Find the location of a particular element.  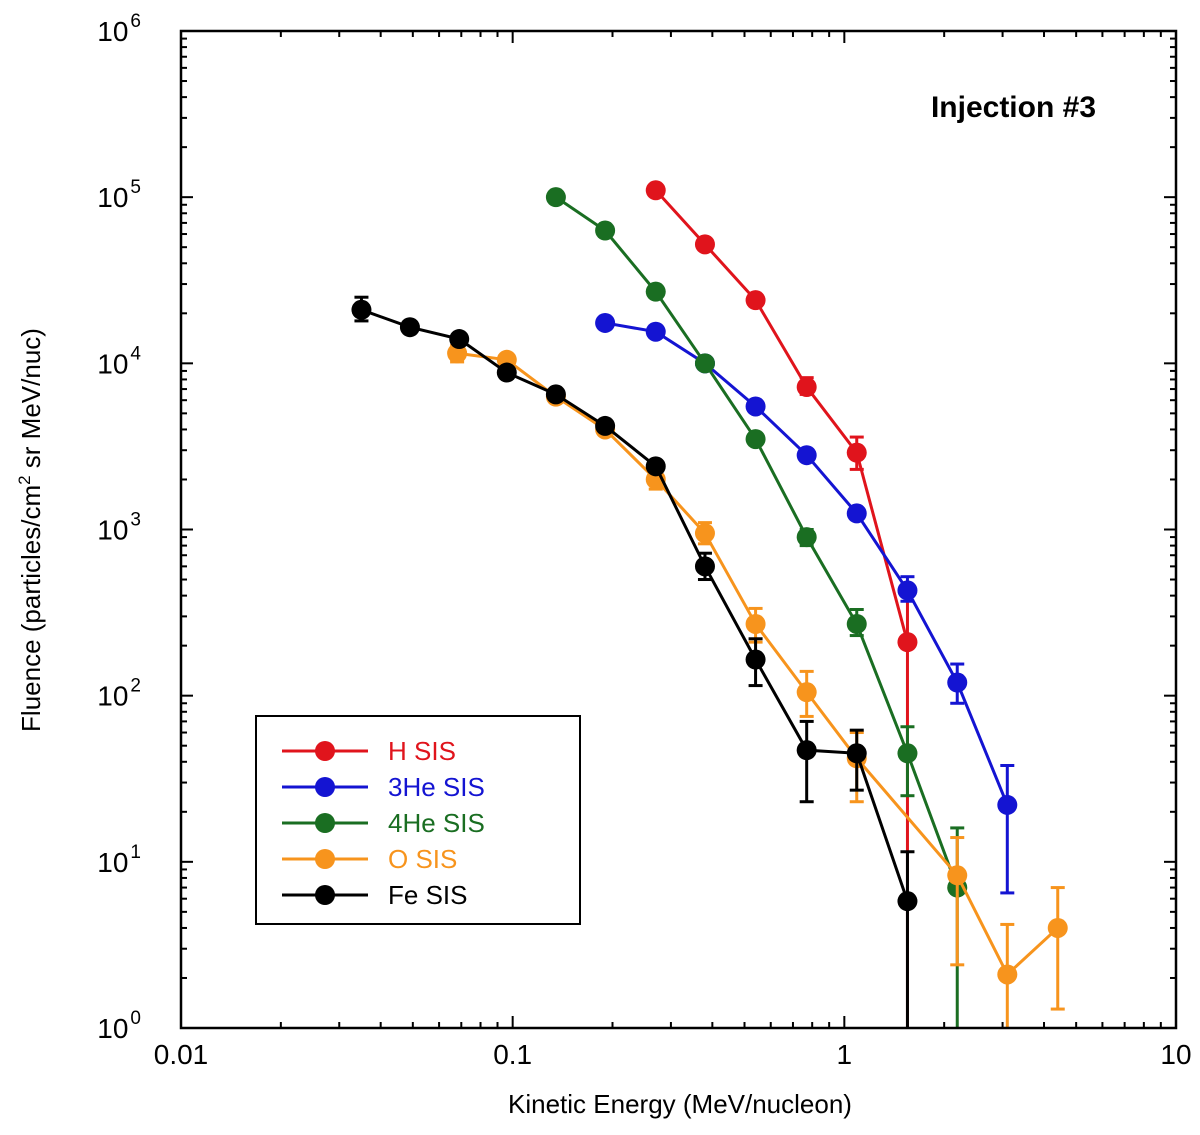

legend-marker-3he-sis is located at coordinates (325, 787).